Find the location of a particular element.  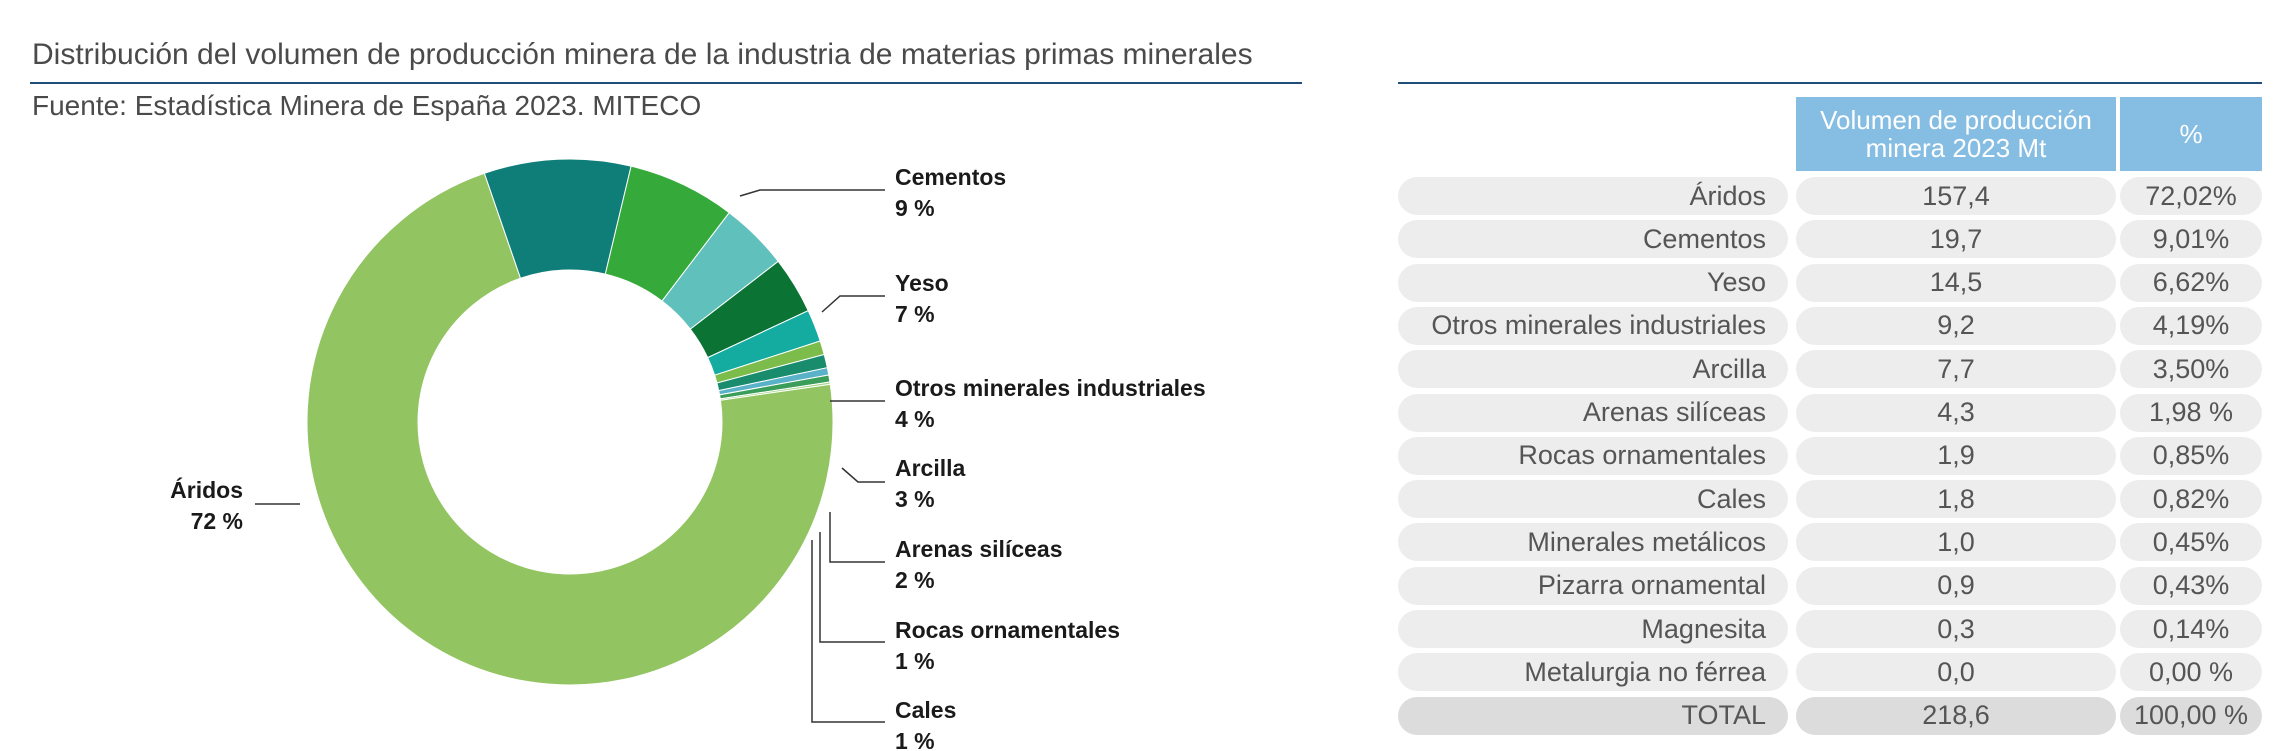

slice-percent-label: 9 % is located at coordinates (915, 208).